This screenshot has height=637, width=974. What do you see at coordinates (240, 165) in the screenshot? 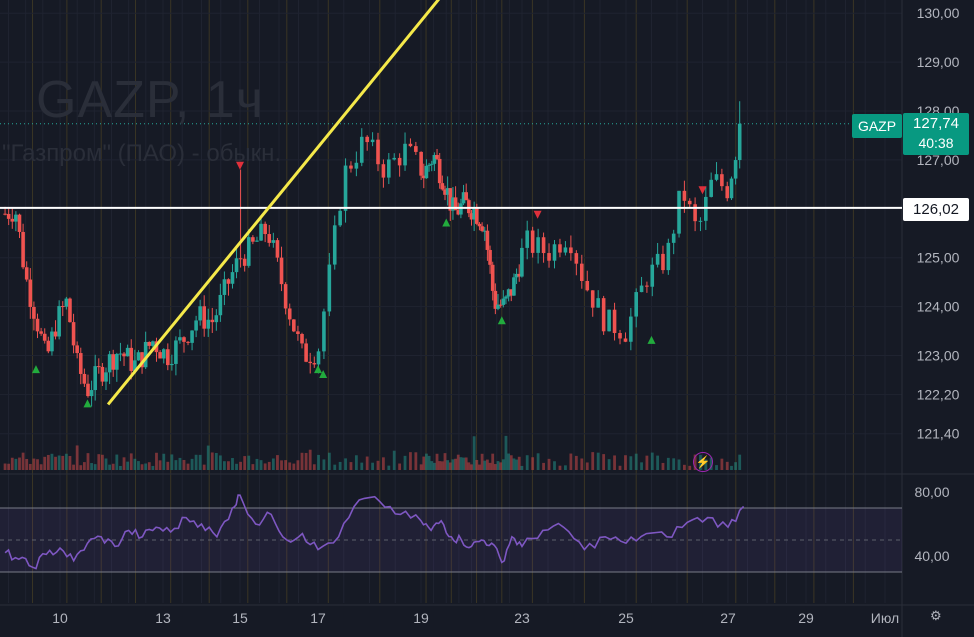
I see `sell-marker` at bounding box center [240, 165].